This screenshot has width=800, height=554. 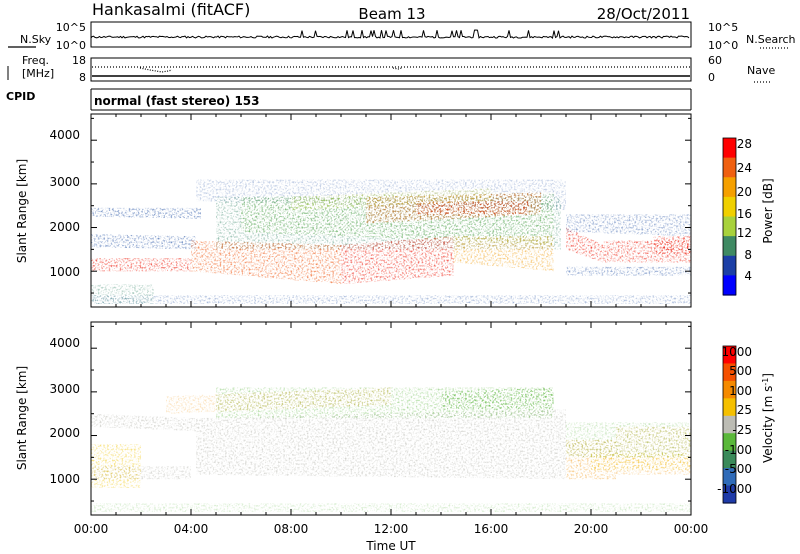 What do you see at coordinates (738, 450) in the screenshot?
I see `velocity-cb-tick-neg100: -100` at bounding box center [738, 450].